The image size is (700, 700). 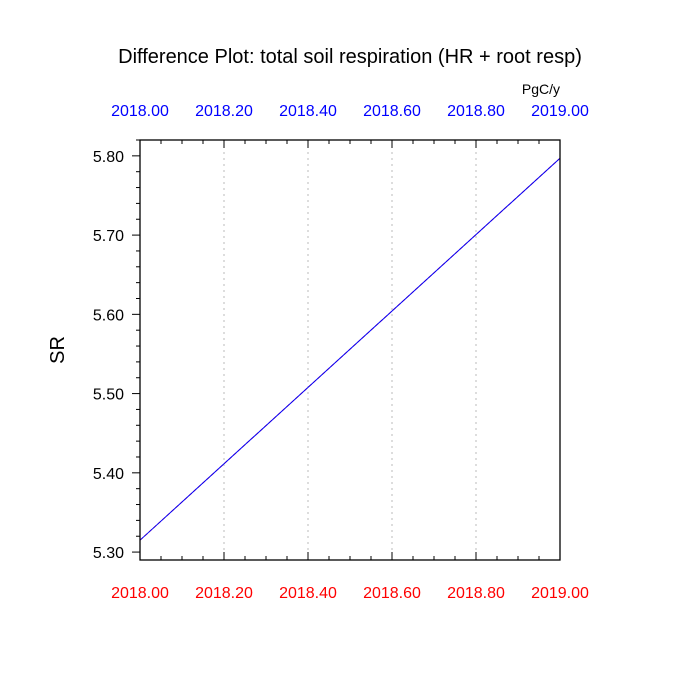 What do you see at coordinates (108, 157) in the screenshot?
I see `y-tick-label: 5.80` at bounding box center [108, 157].